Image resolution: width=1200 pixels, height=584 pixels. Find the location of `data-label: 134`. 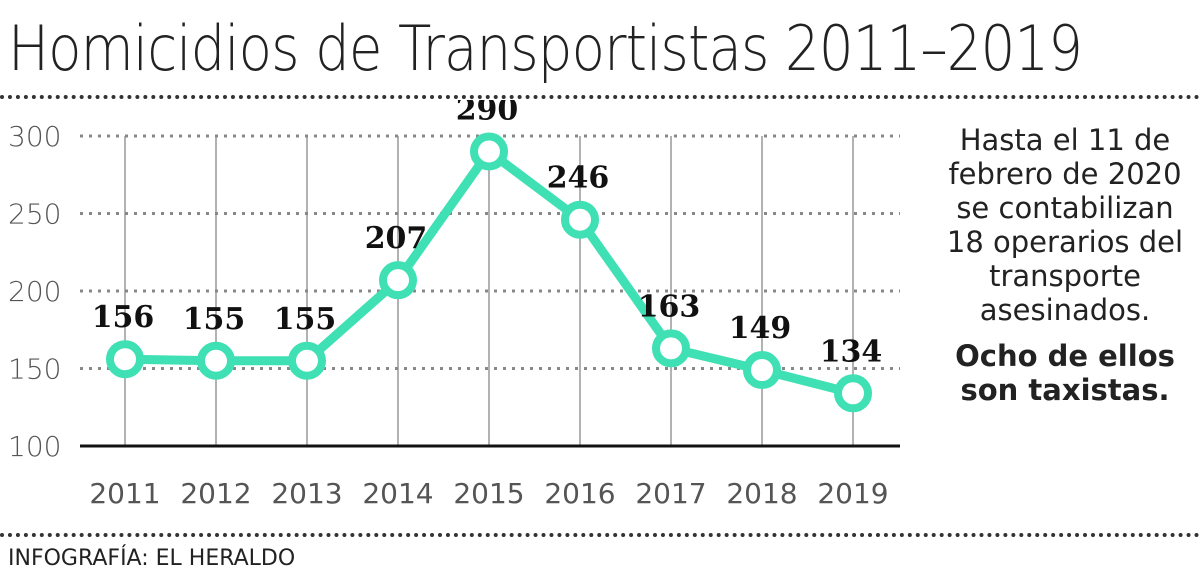

data-label: 134 is located at coordinates (851, 351).